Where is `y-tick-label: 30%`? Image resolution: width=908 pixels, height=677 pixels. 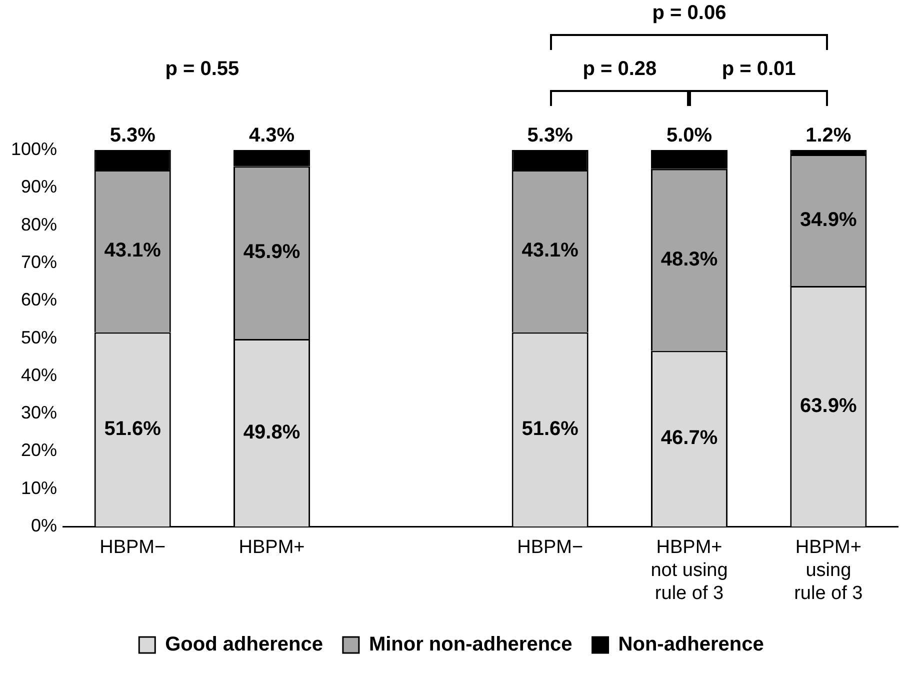 y-tick-label: 30% is located at coordinates (39, 412).